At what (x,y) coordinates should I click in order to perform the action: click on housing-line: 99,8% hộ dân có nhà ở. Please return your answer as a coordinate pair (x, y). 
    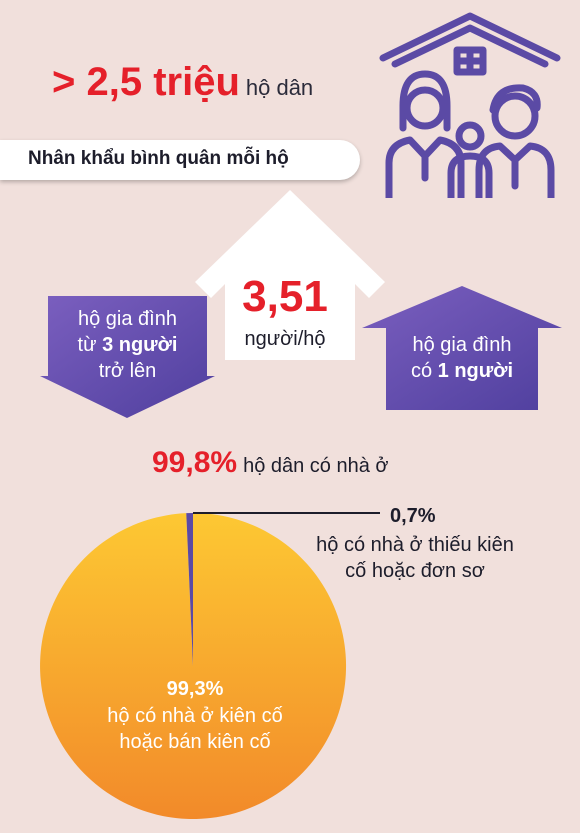
    Looking at the image, I should click on (270, 463).